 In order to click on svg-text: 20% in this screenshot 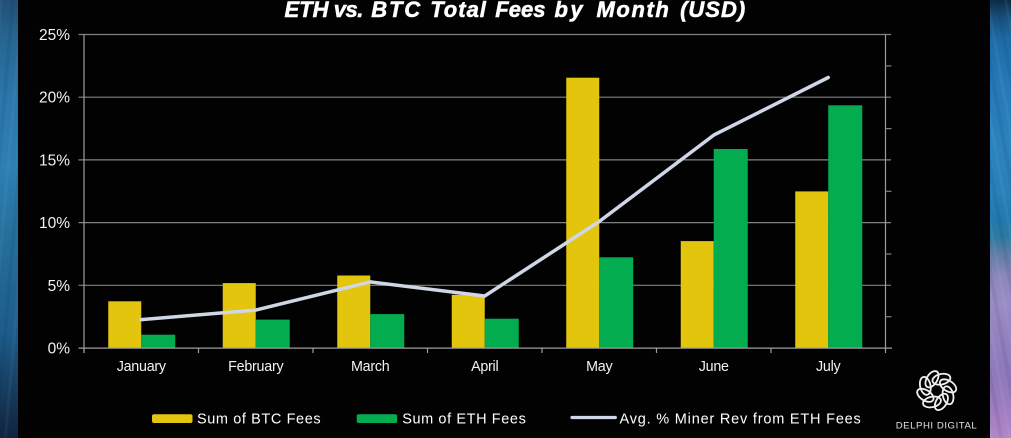, I will do `click(54, 98)`.